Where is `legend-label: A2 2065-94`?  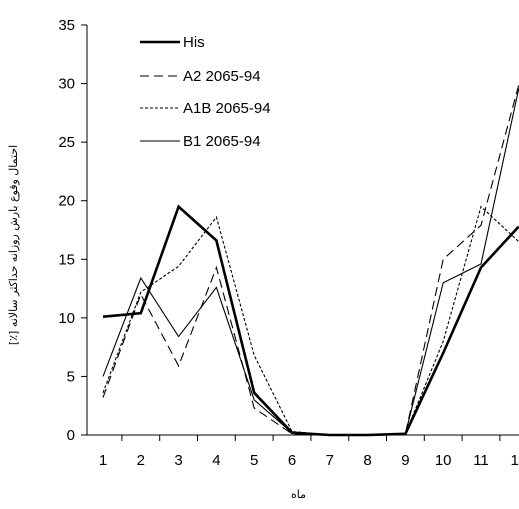
legend-label: A2 2065-94 is located at coordinates (222, 76).